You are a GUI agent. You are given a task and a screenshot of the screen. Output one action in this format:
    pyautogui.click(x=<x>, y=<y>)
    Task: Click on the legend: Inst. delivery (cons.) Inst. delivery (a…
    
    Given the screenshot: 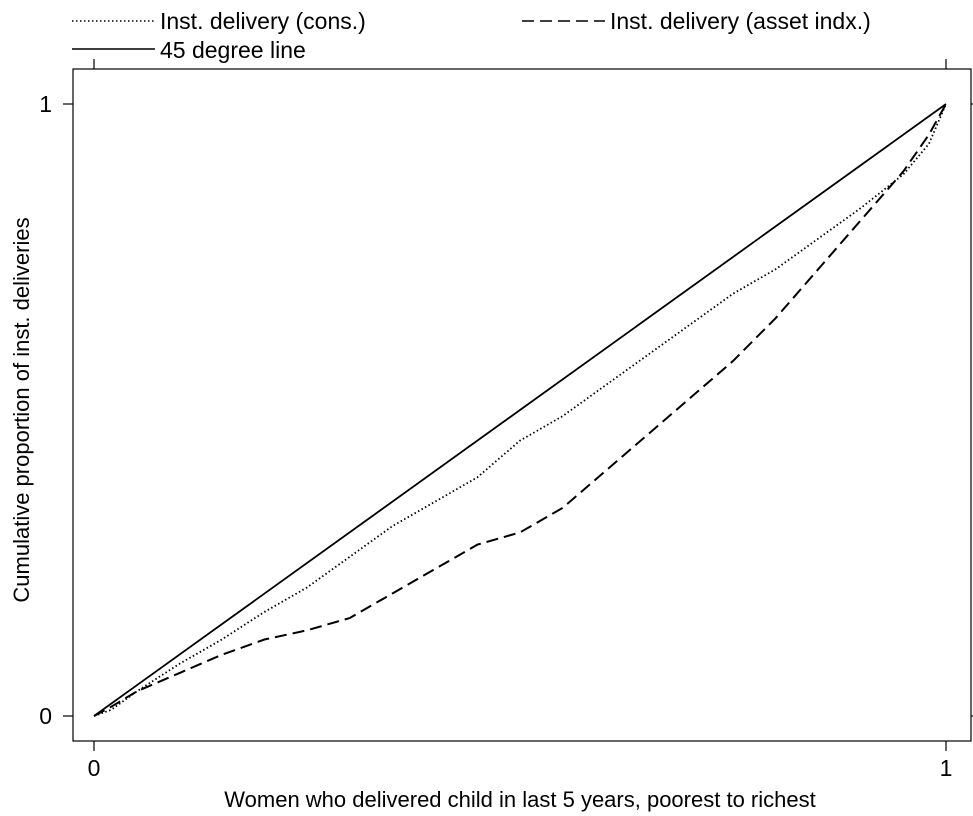 What is the action you would take?
    pyautogui.click(x=471, y=35)
    